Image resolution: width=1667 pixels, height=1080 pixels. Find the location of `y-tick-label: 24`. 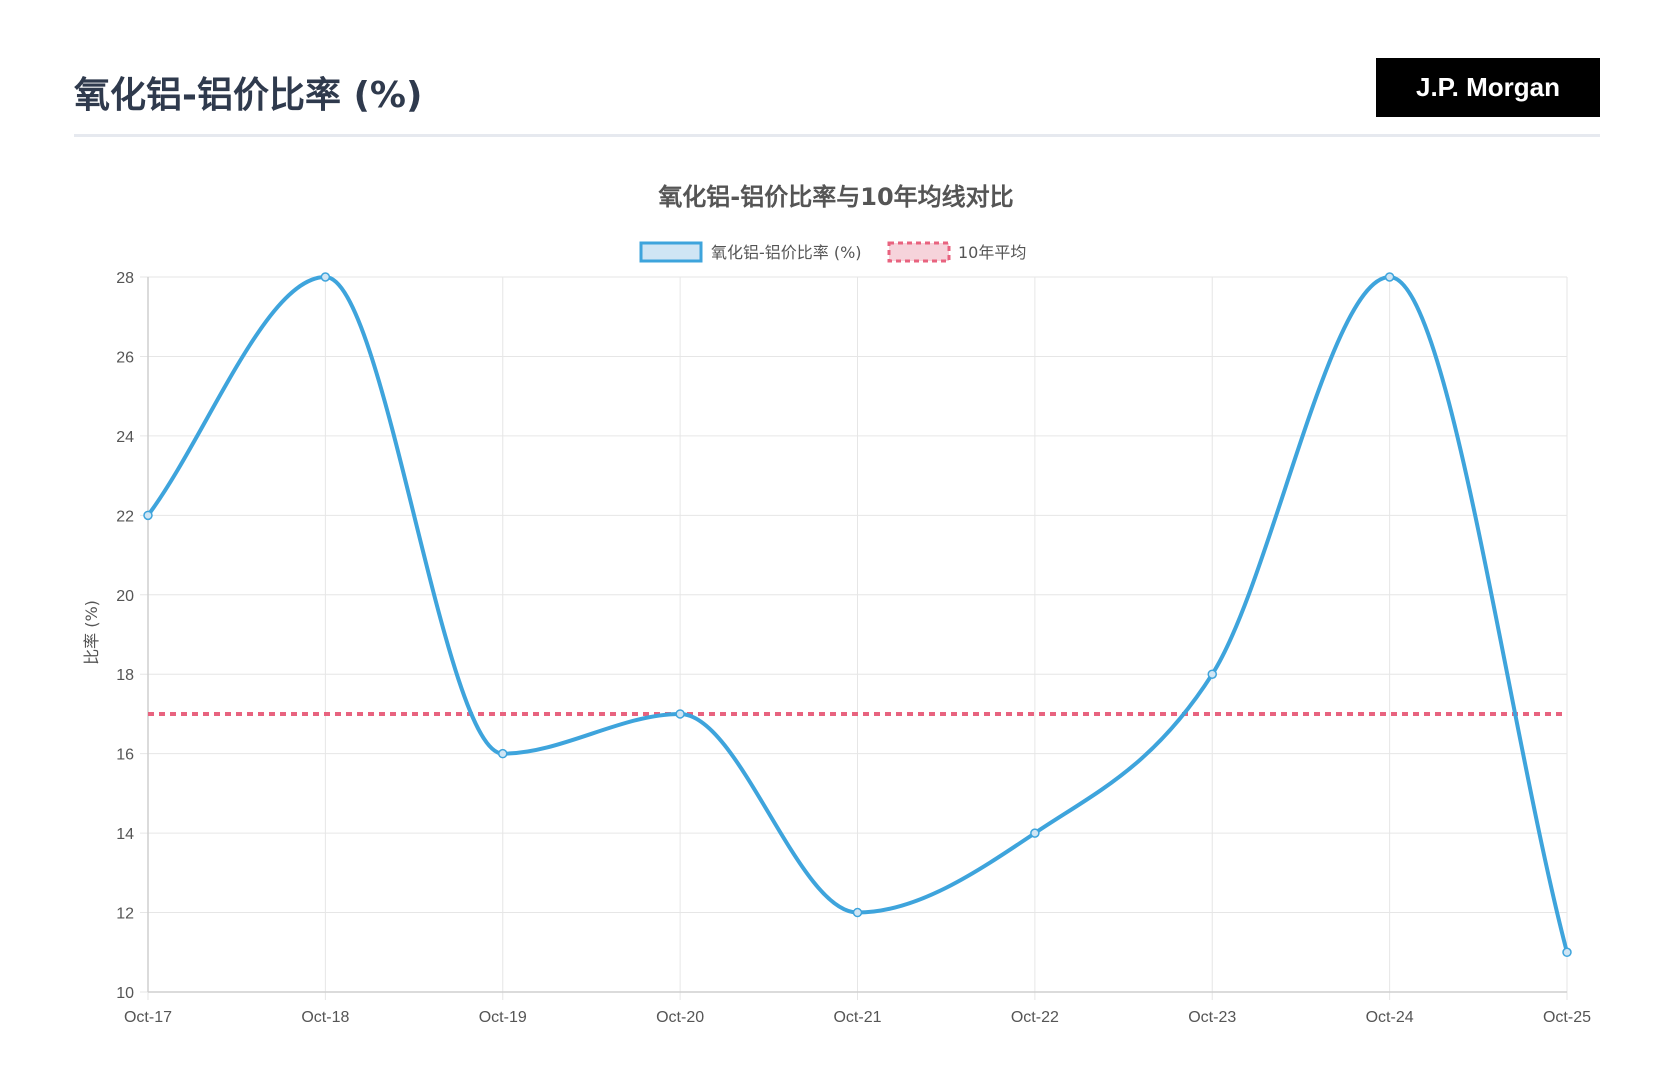

y-tick-label: 24 is located at coordinates (125, 437).